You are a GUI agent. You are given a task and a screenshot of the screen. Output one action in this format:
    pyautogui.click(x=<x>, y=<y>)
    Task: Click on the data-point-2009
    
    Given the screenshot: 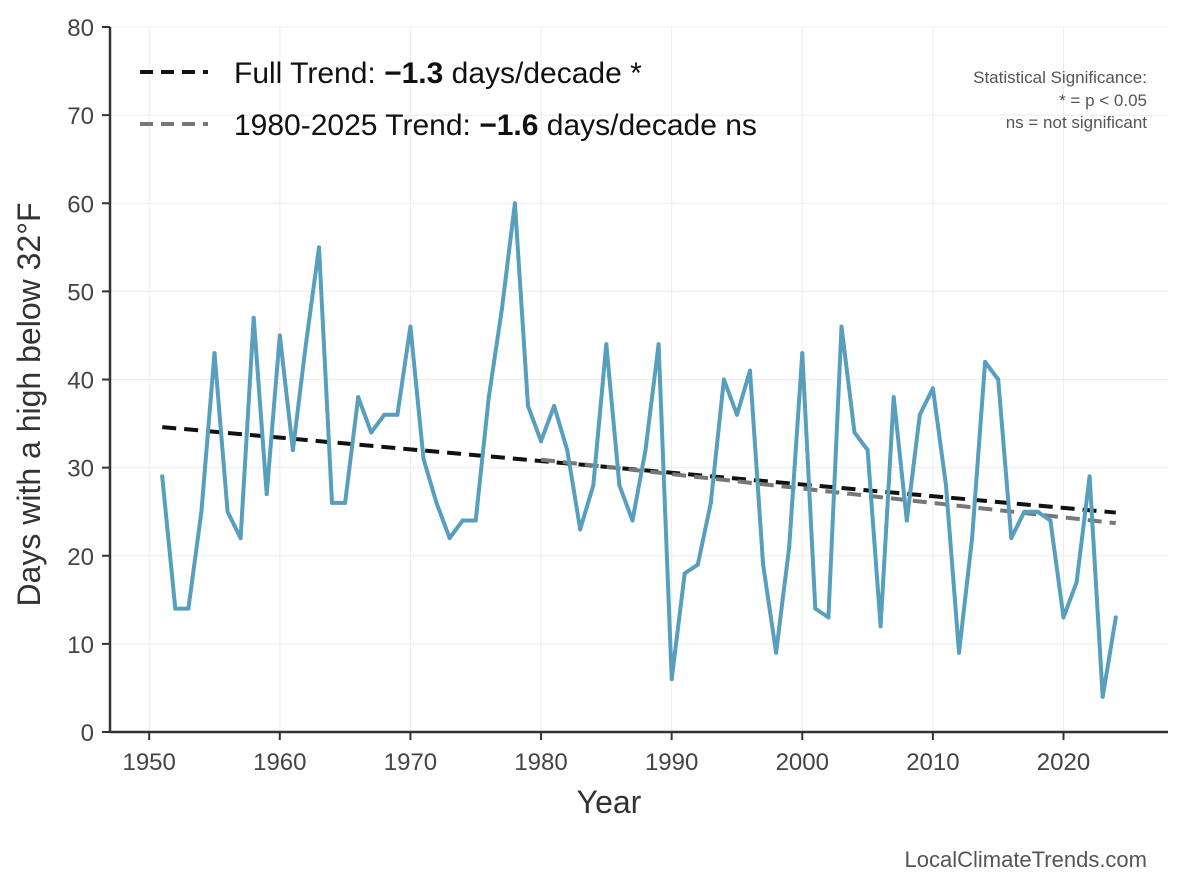 What is the action you would take?
    pyautogui.click(x=919, y=414)
    